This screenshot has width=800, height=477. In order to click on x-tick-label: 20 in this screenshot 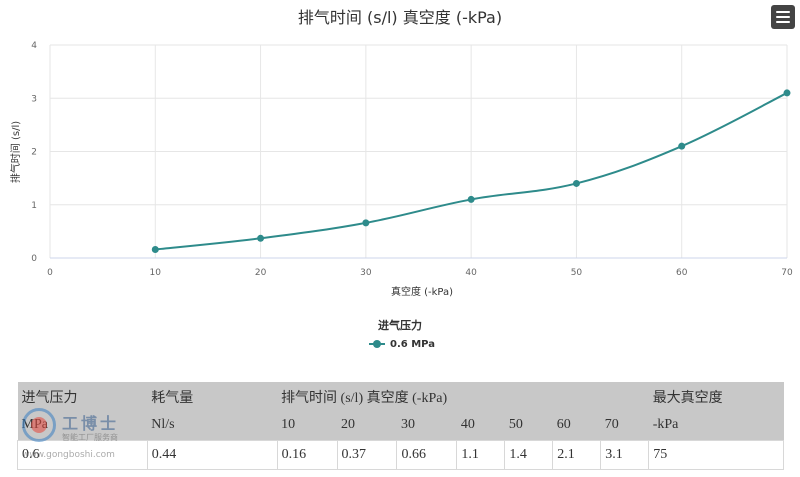, I will do `click(261, 273)`.